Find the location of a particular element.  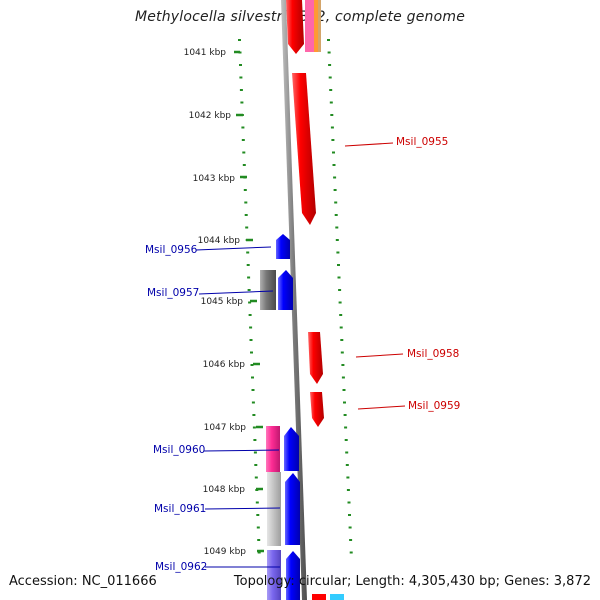

gene-label-msil-0957: Msil_0957 is located at coordinates (173, 293).